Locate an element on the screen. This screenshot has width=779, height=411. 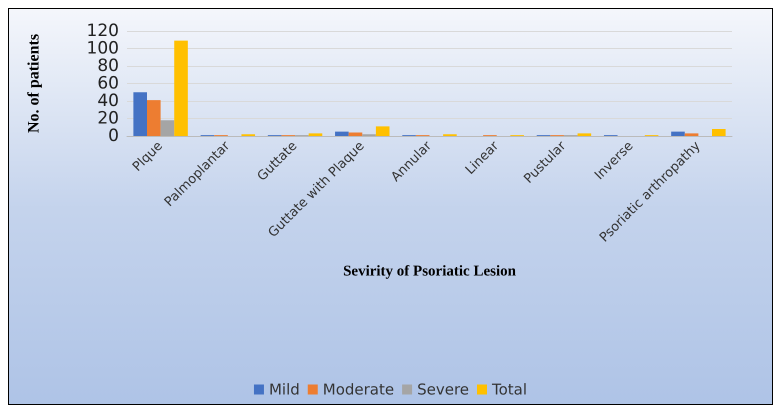
y-tick-label: 60 is located at coordinates (108, 84).